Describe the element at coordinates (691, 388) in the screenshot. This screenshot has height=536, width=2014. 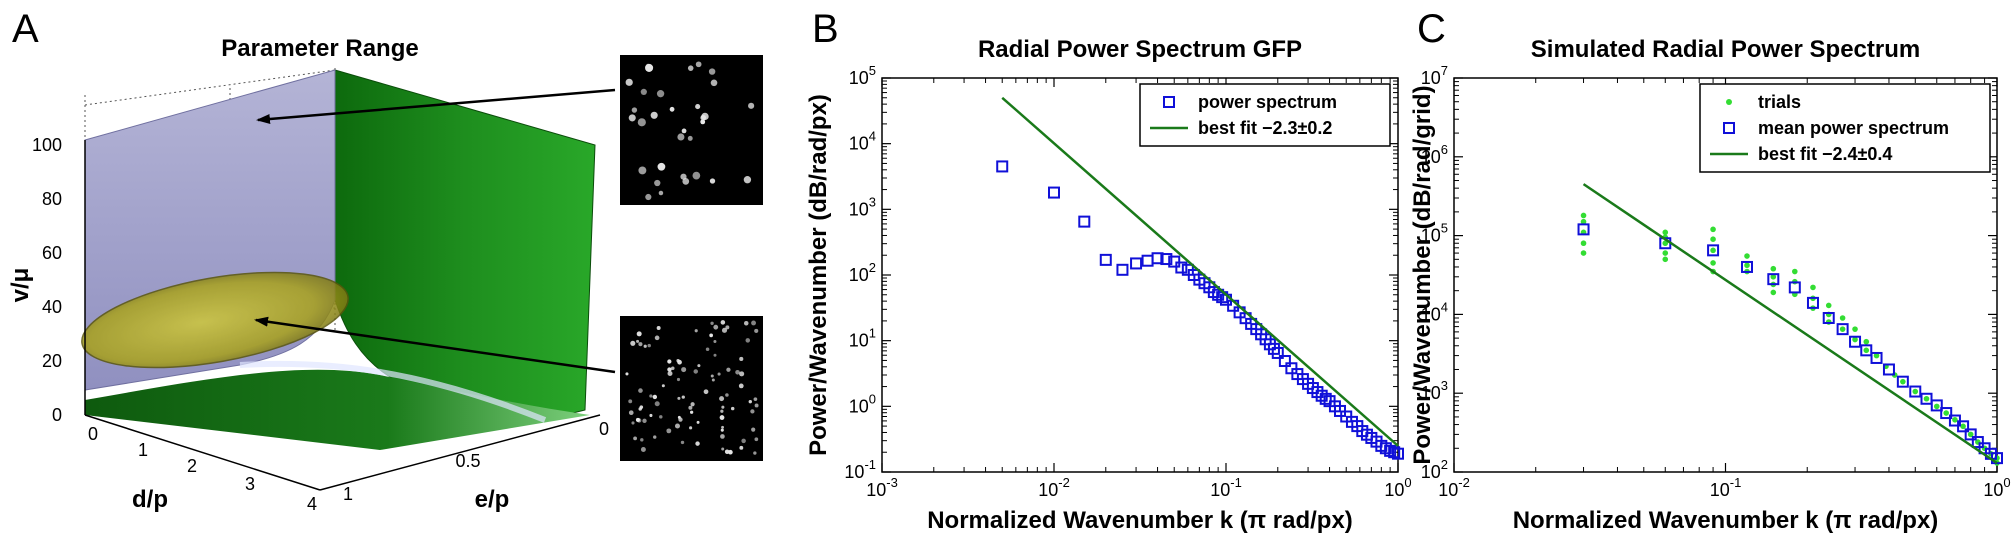
I see `inset-image-bottom` at that location.